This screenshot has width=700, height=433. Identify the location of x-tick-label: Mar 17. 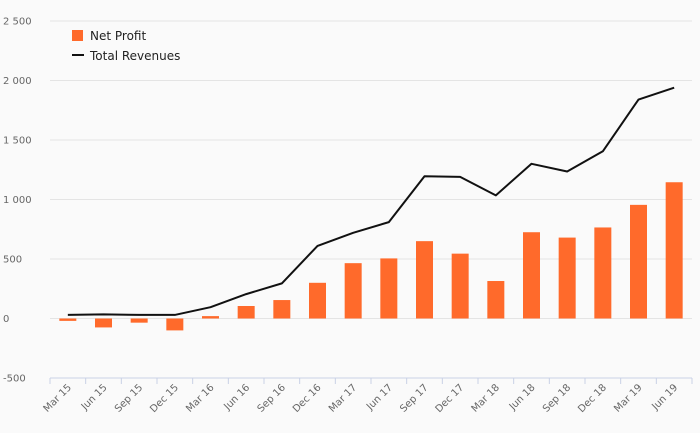
(343, 398).